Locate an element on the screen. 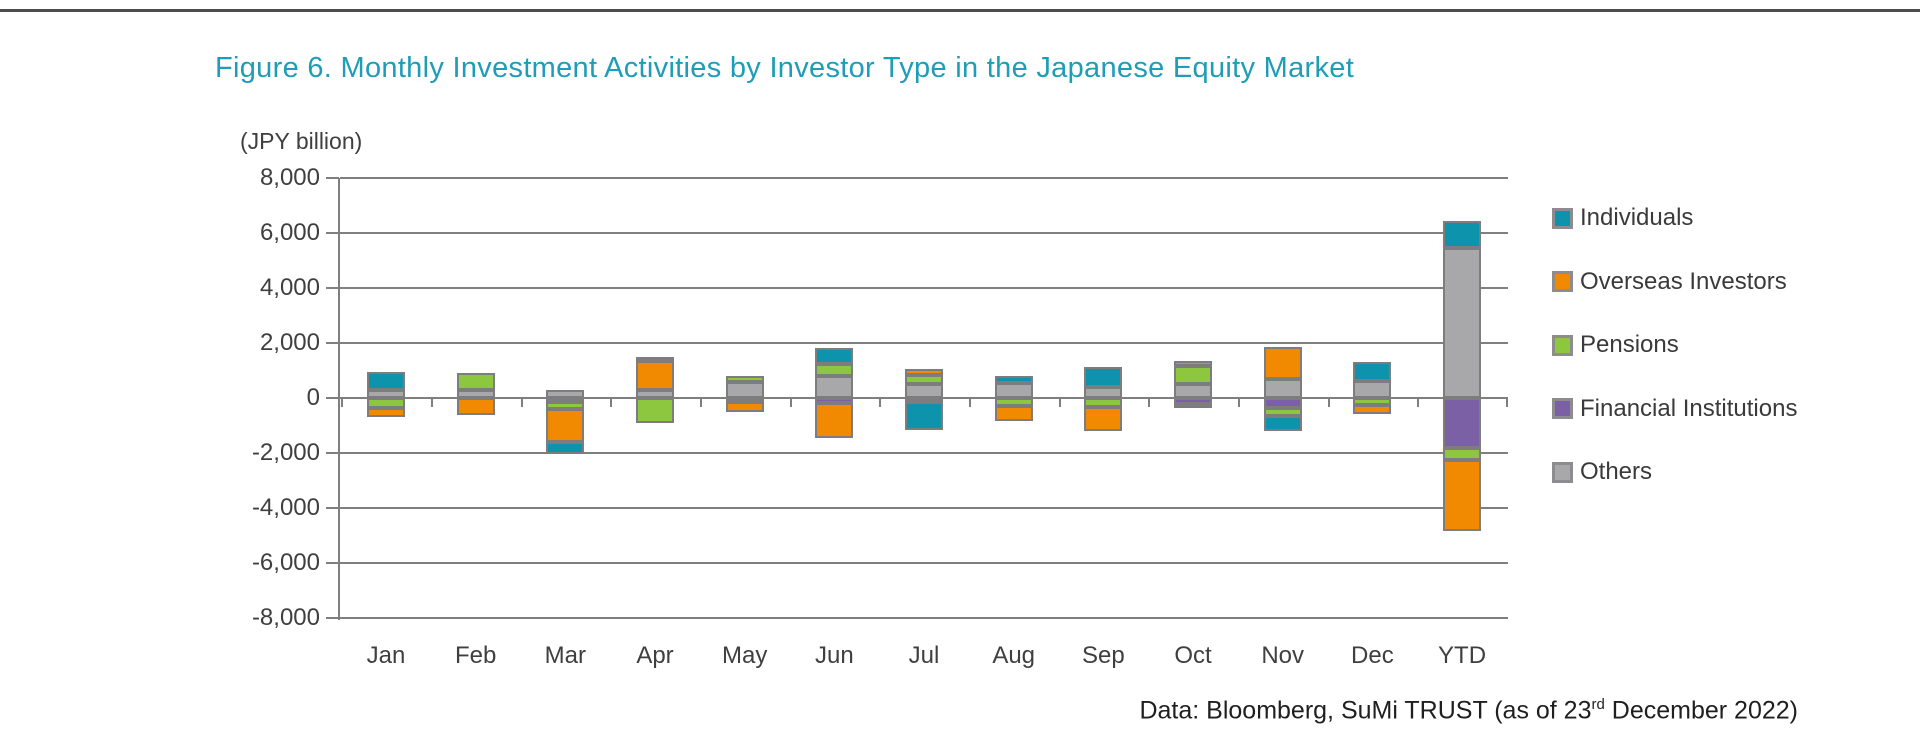 The image size is (1920, 743). x-axis-category-label: Oct is located at coordinates (1193, 655).